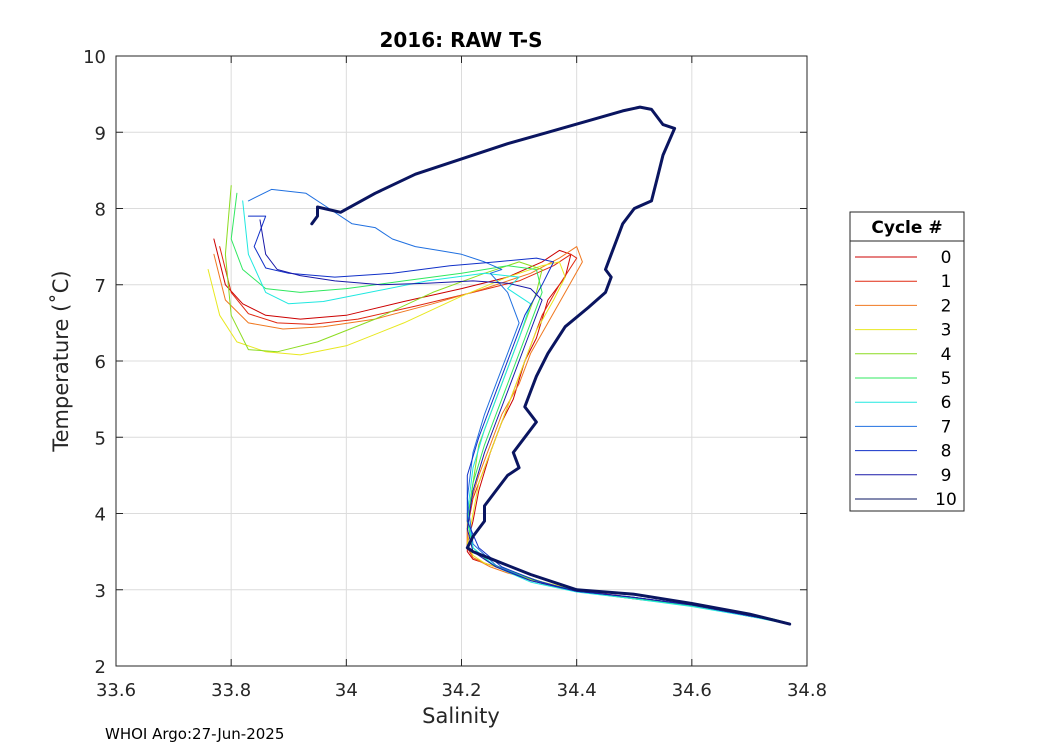 This screenshot has height=750, width=1050. What do you see at coordinates (807, 690) in the screenshot?
I see `x-tick-label-6: 34.8` at bounding box center [807, 690].